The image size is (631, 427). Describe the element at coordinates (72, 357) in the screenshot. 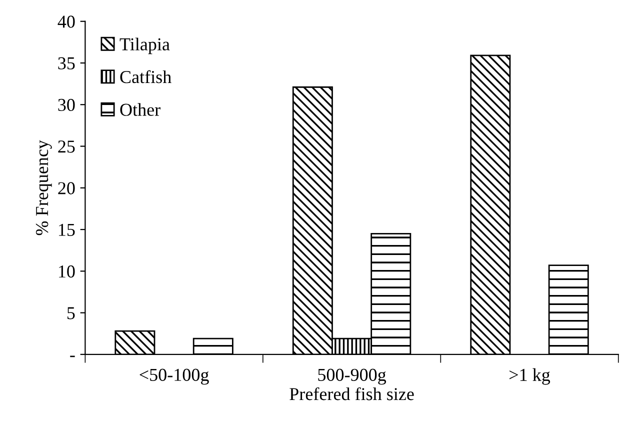

I see `y-tick-label: -` at that location.